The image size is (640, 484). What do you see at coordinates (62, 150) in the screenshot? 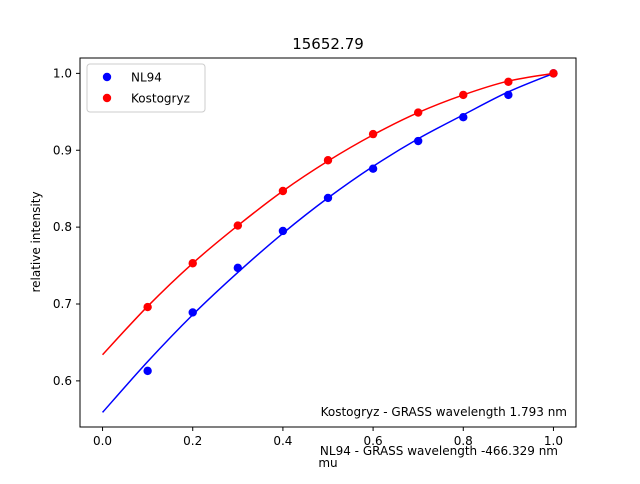
I see `y-tick-label: 0.9` at bounding box center [62, 150].